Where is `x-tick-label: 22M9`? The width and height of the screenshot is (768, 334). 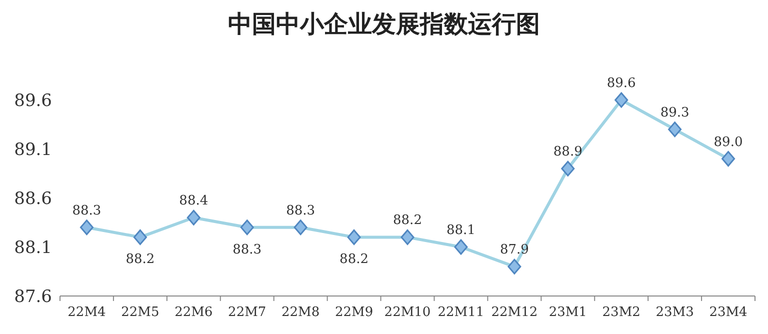 x-tick-label: 22M9 is located at coordinates (354, 312).